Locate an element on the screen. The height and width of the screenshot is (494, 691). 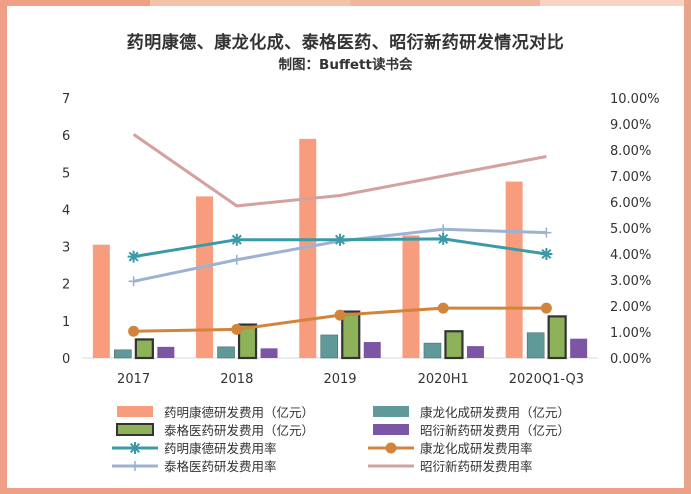
y2-tick-label: 2.00% is located at coordinates (630, 307).